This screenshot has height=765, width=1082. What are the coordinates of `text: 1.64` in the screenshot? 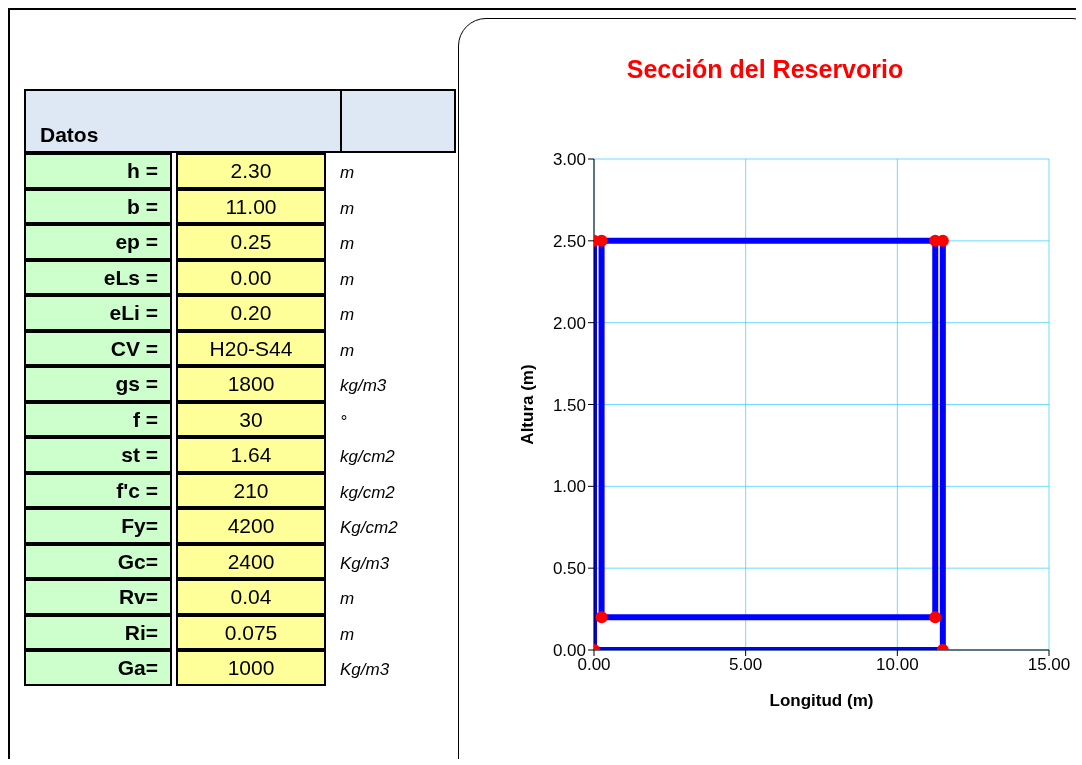 It's located at (251, 454).